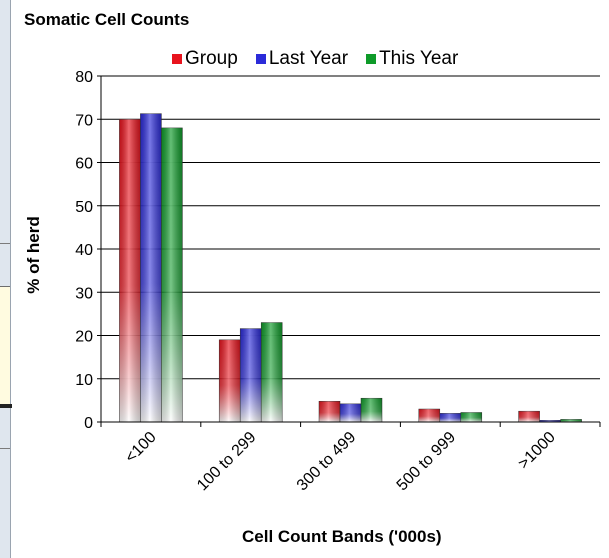  I want to click on legend-entry: Group, so click(205, 59).